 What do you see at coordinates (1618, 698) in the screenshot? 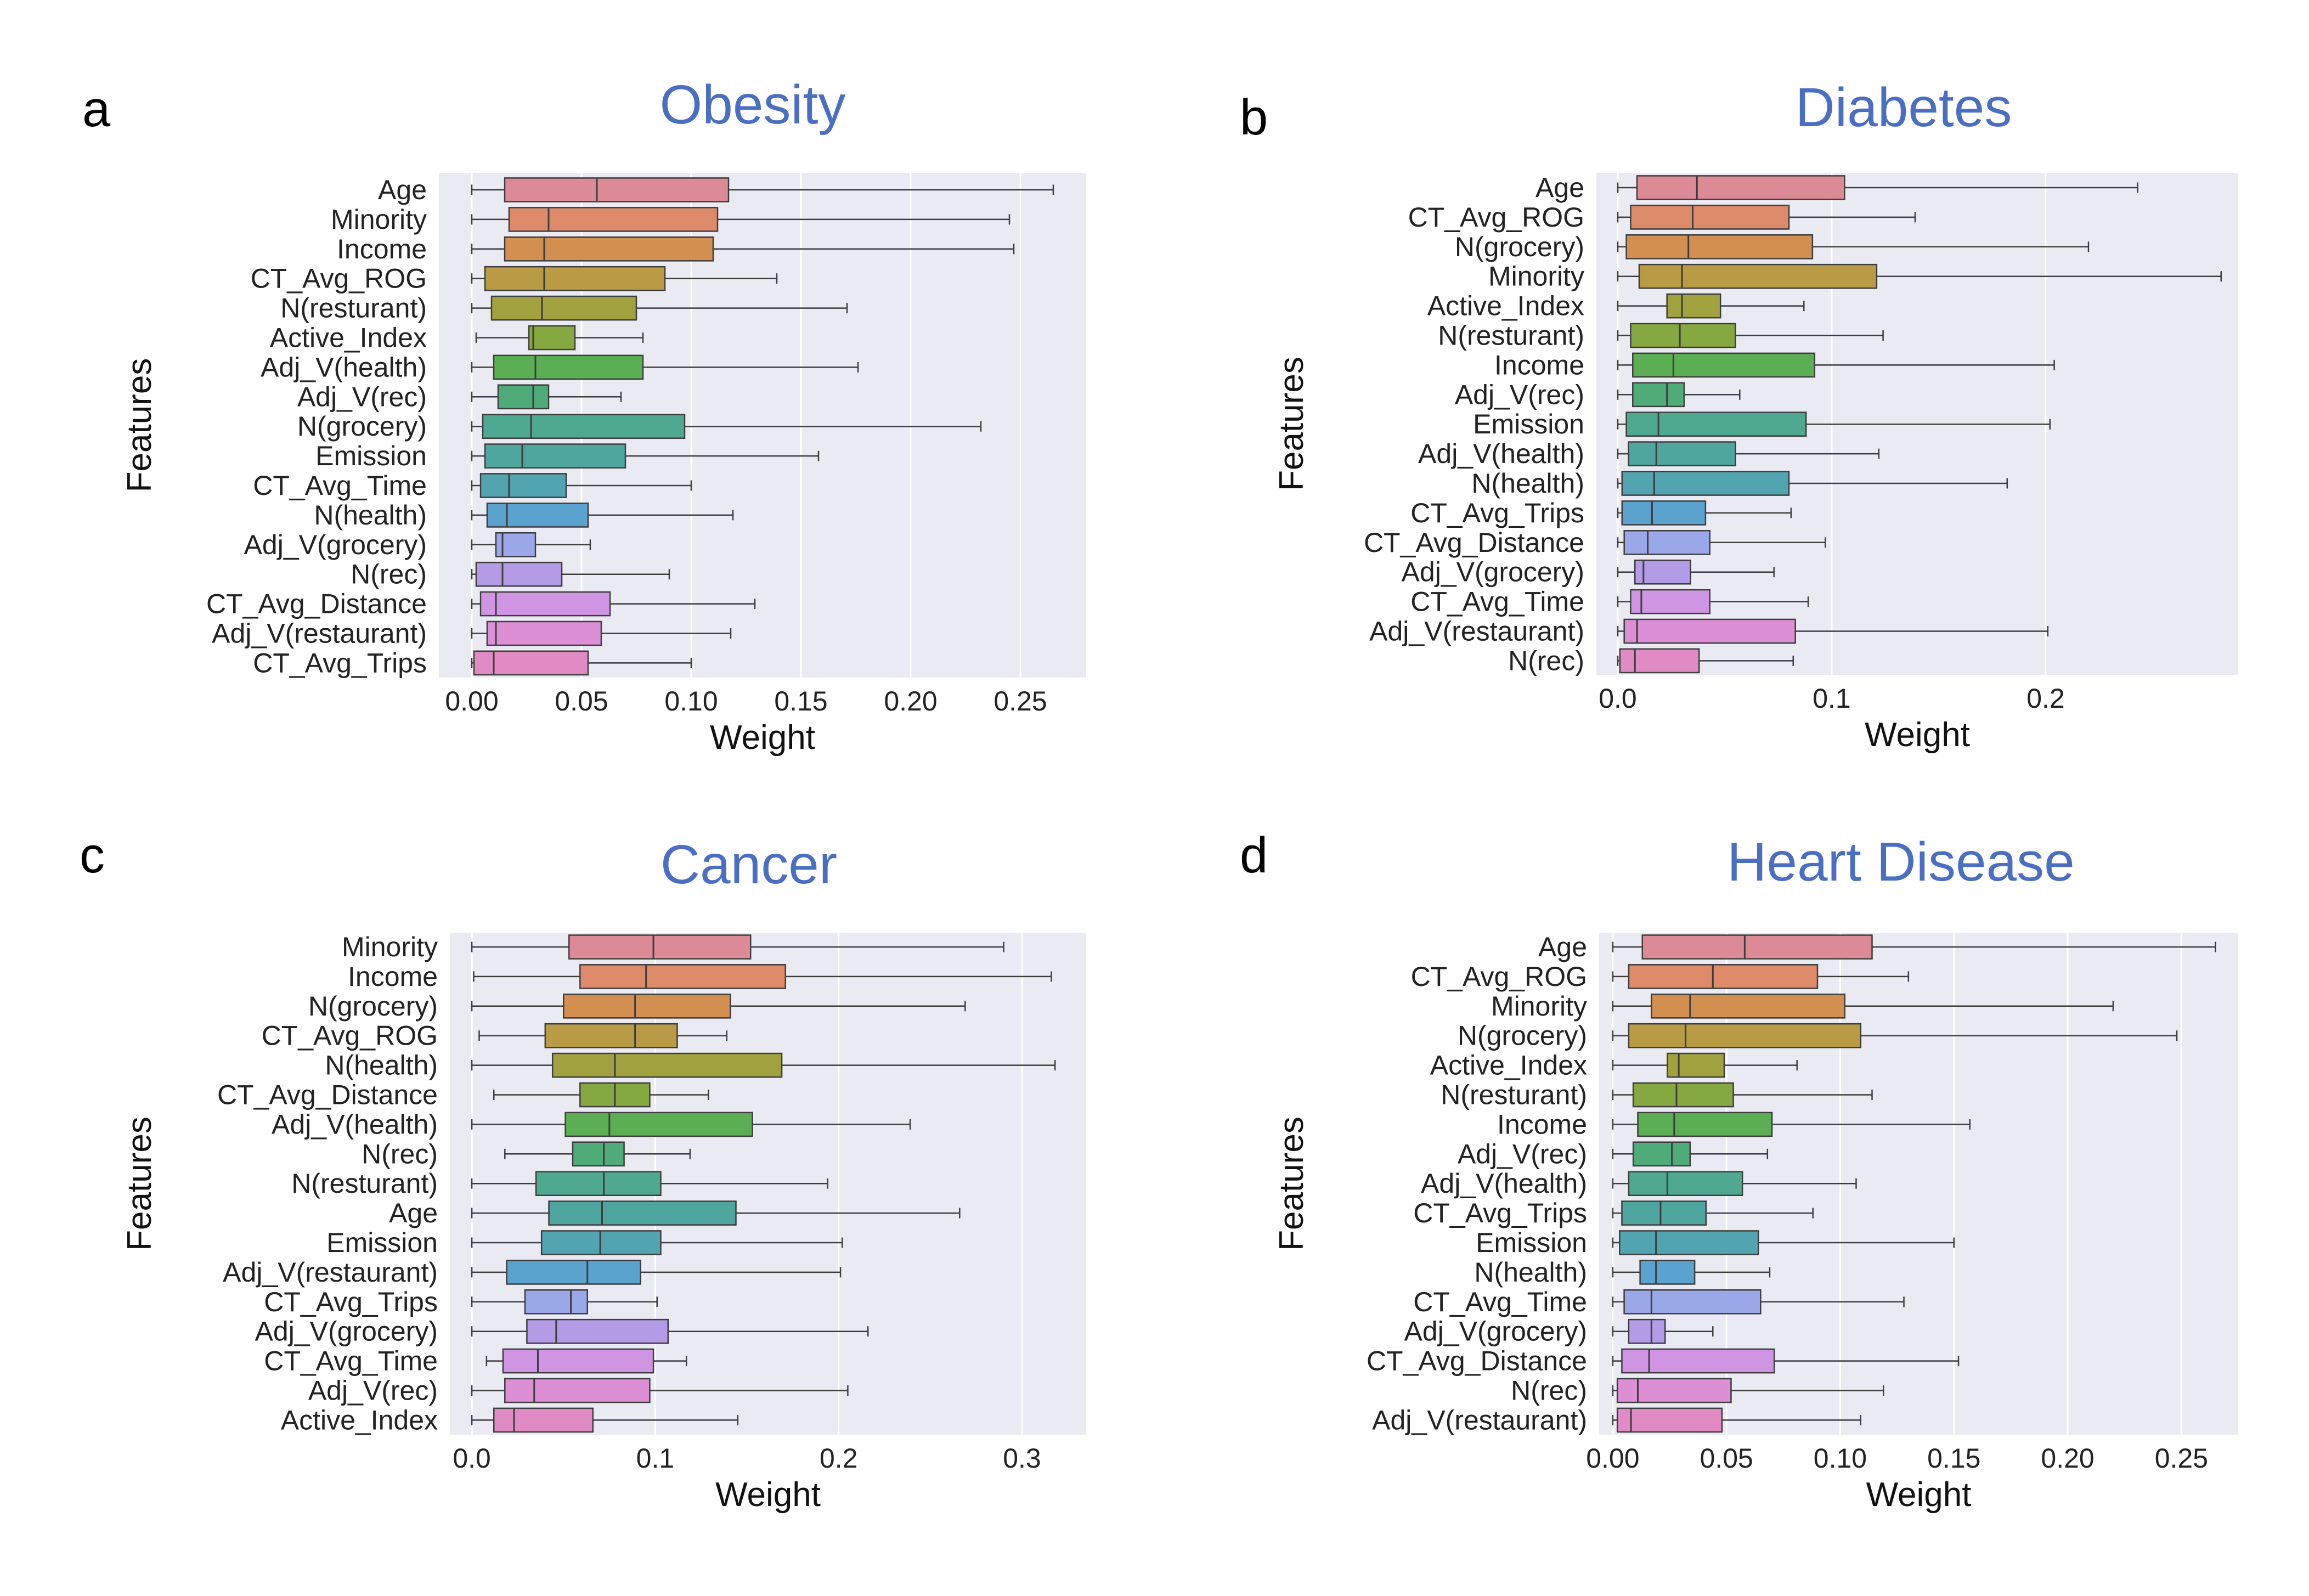
I see `x-tick-label: 0.0` at bounding box center [1618, 698].